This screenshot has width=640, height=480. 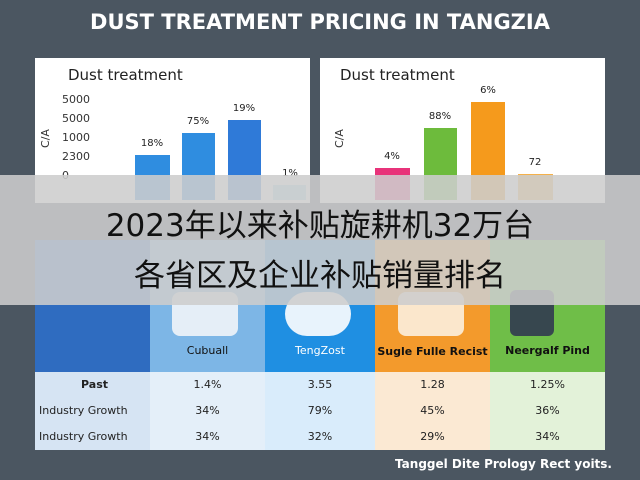 I want to click on title: DUST TREATMENT PRICING IN TANGZIA, so click(x=320, y=22).